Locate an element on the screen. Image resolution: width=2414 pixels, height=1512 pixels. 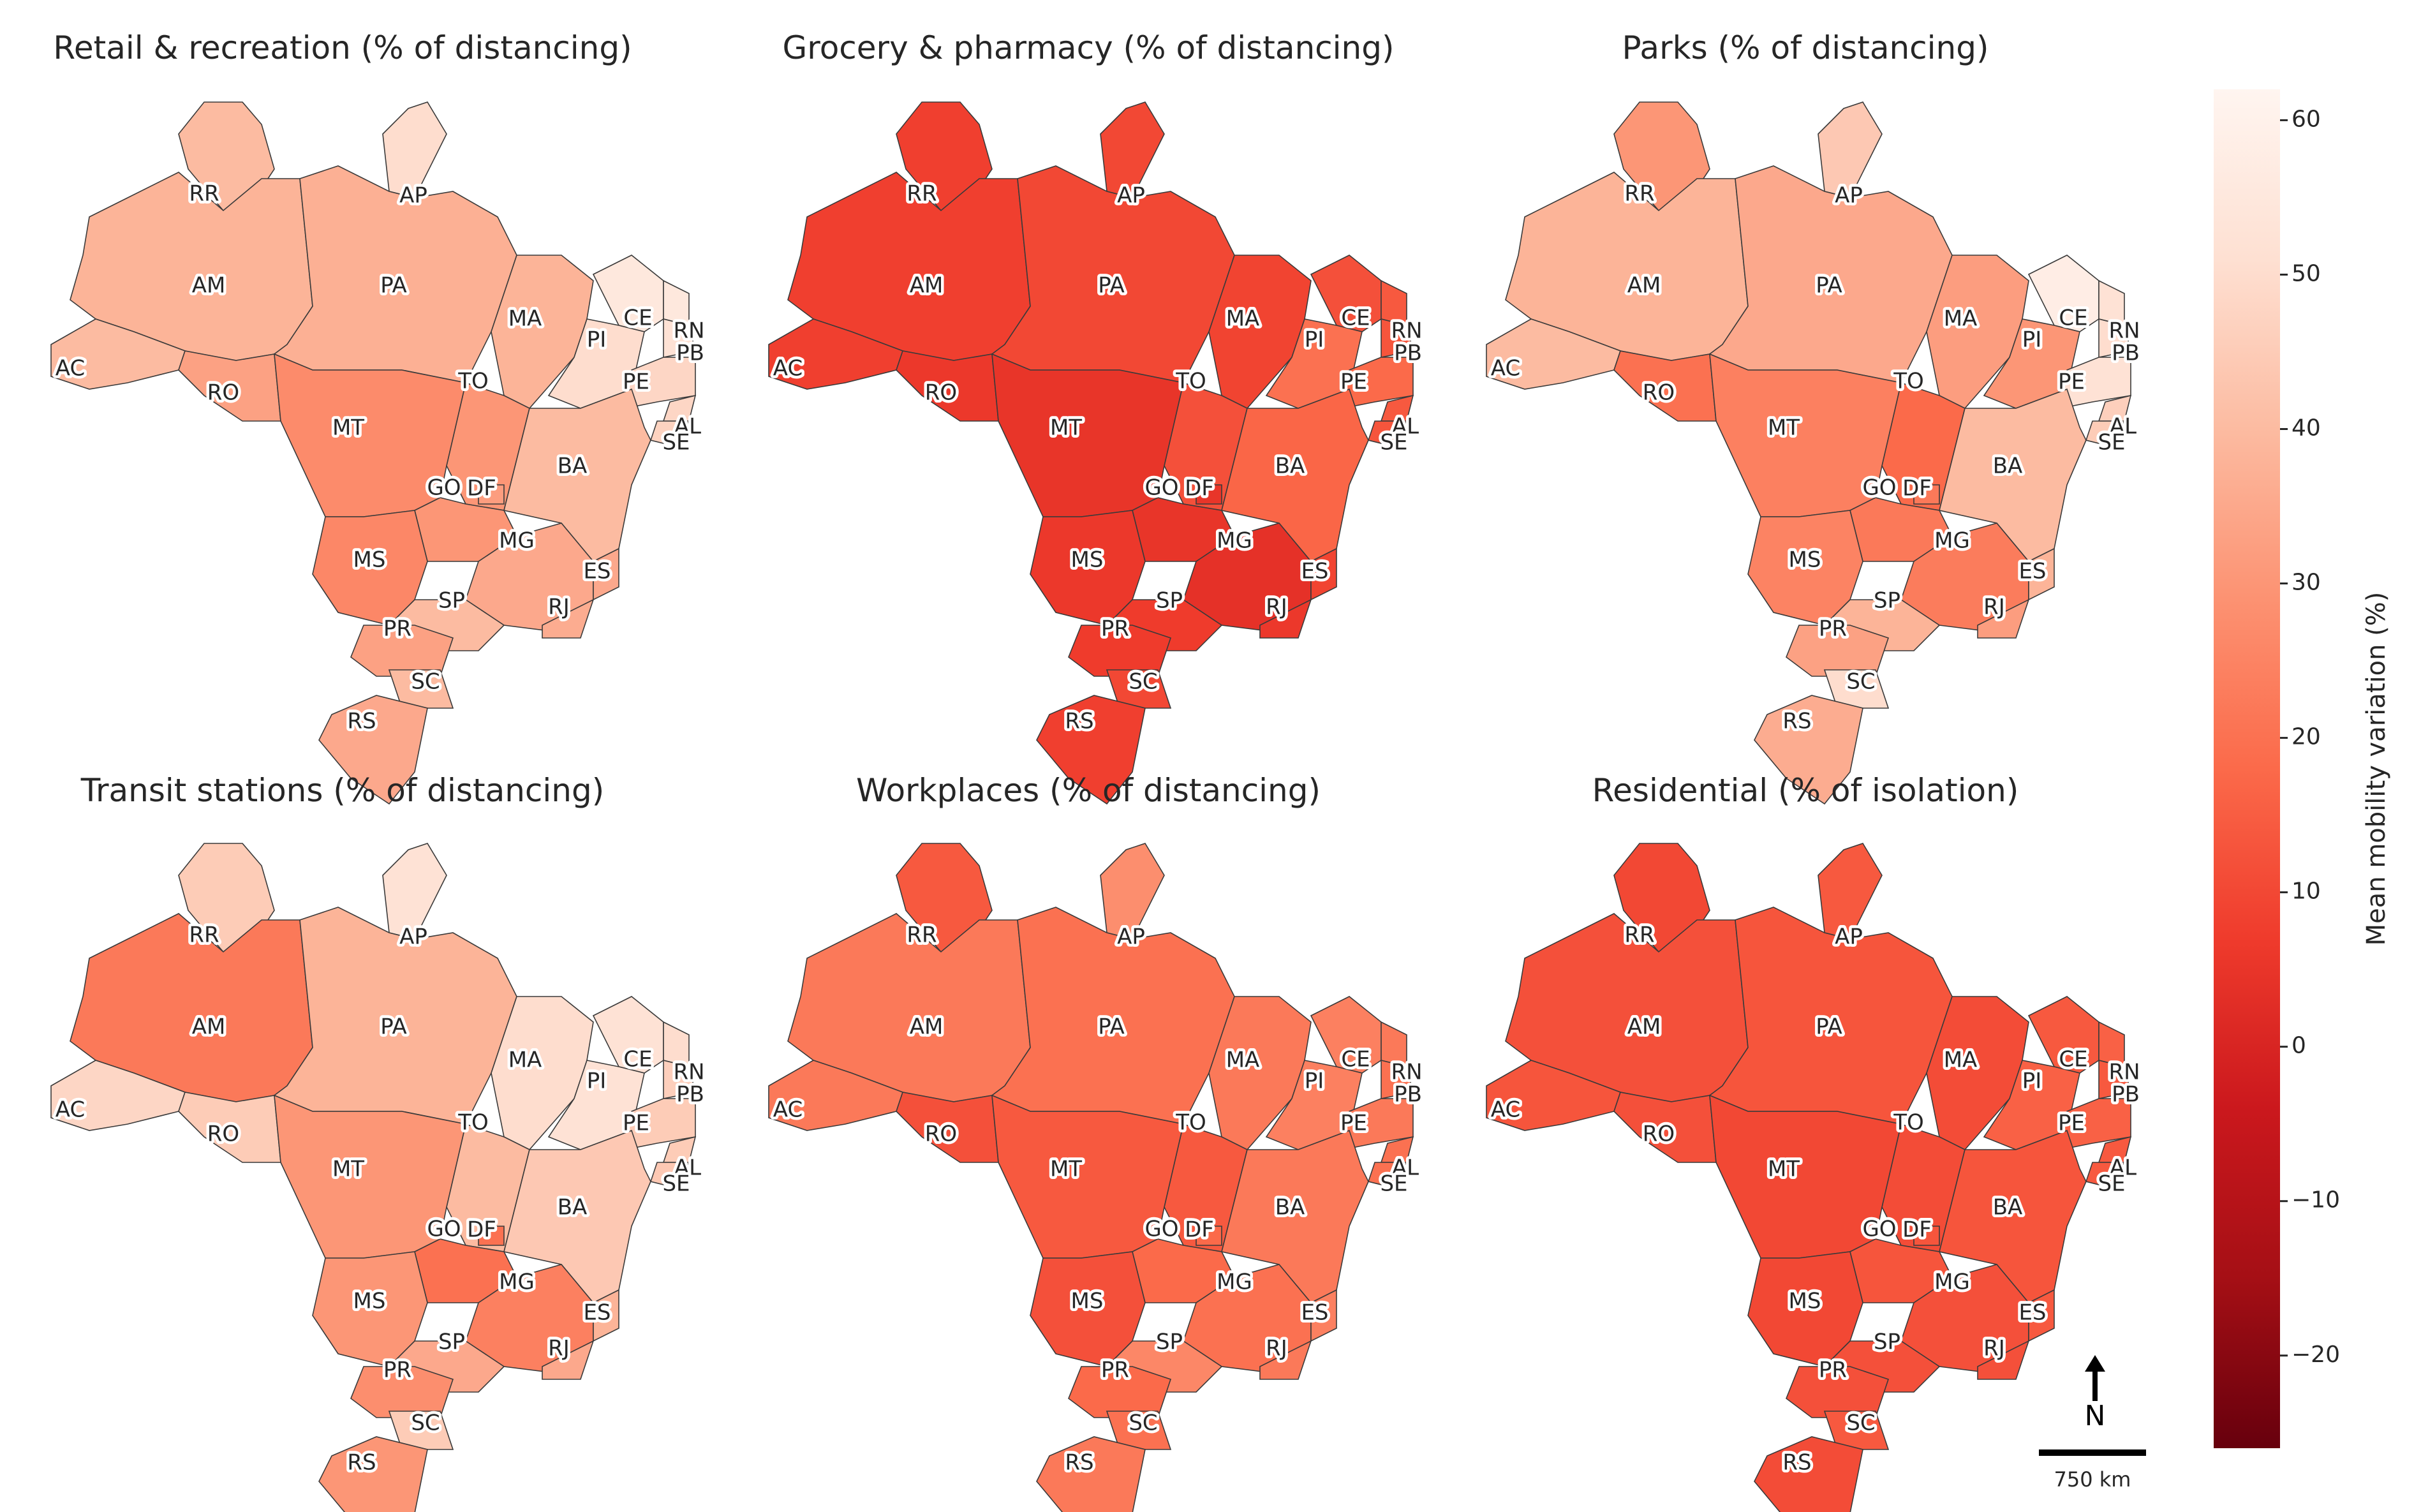
state-label-go: GO is located at coordinates (444, 488).